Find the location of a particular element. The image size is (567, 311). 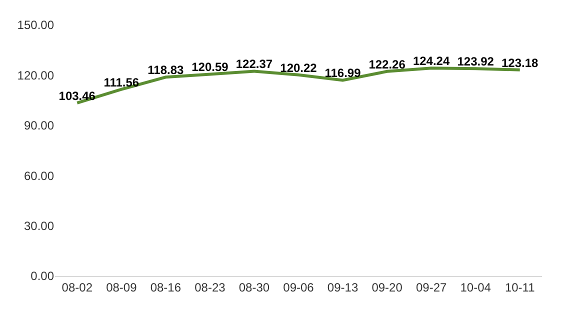

text: 123.92 is located at coordinates (475, 61).